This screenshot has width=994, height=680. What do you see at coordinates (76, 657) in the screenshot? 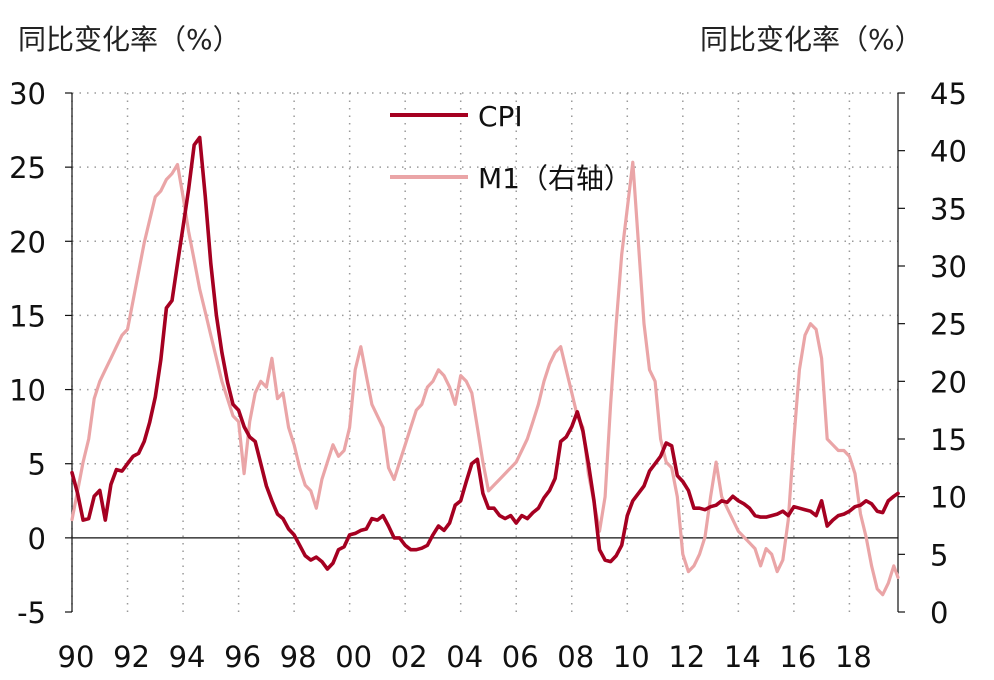
I see `x-tick-label: 90` at bounding box center [76, 657].